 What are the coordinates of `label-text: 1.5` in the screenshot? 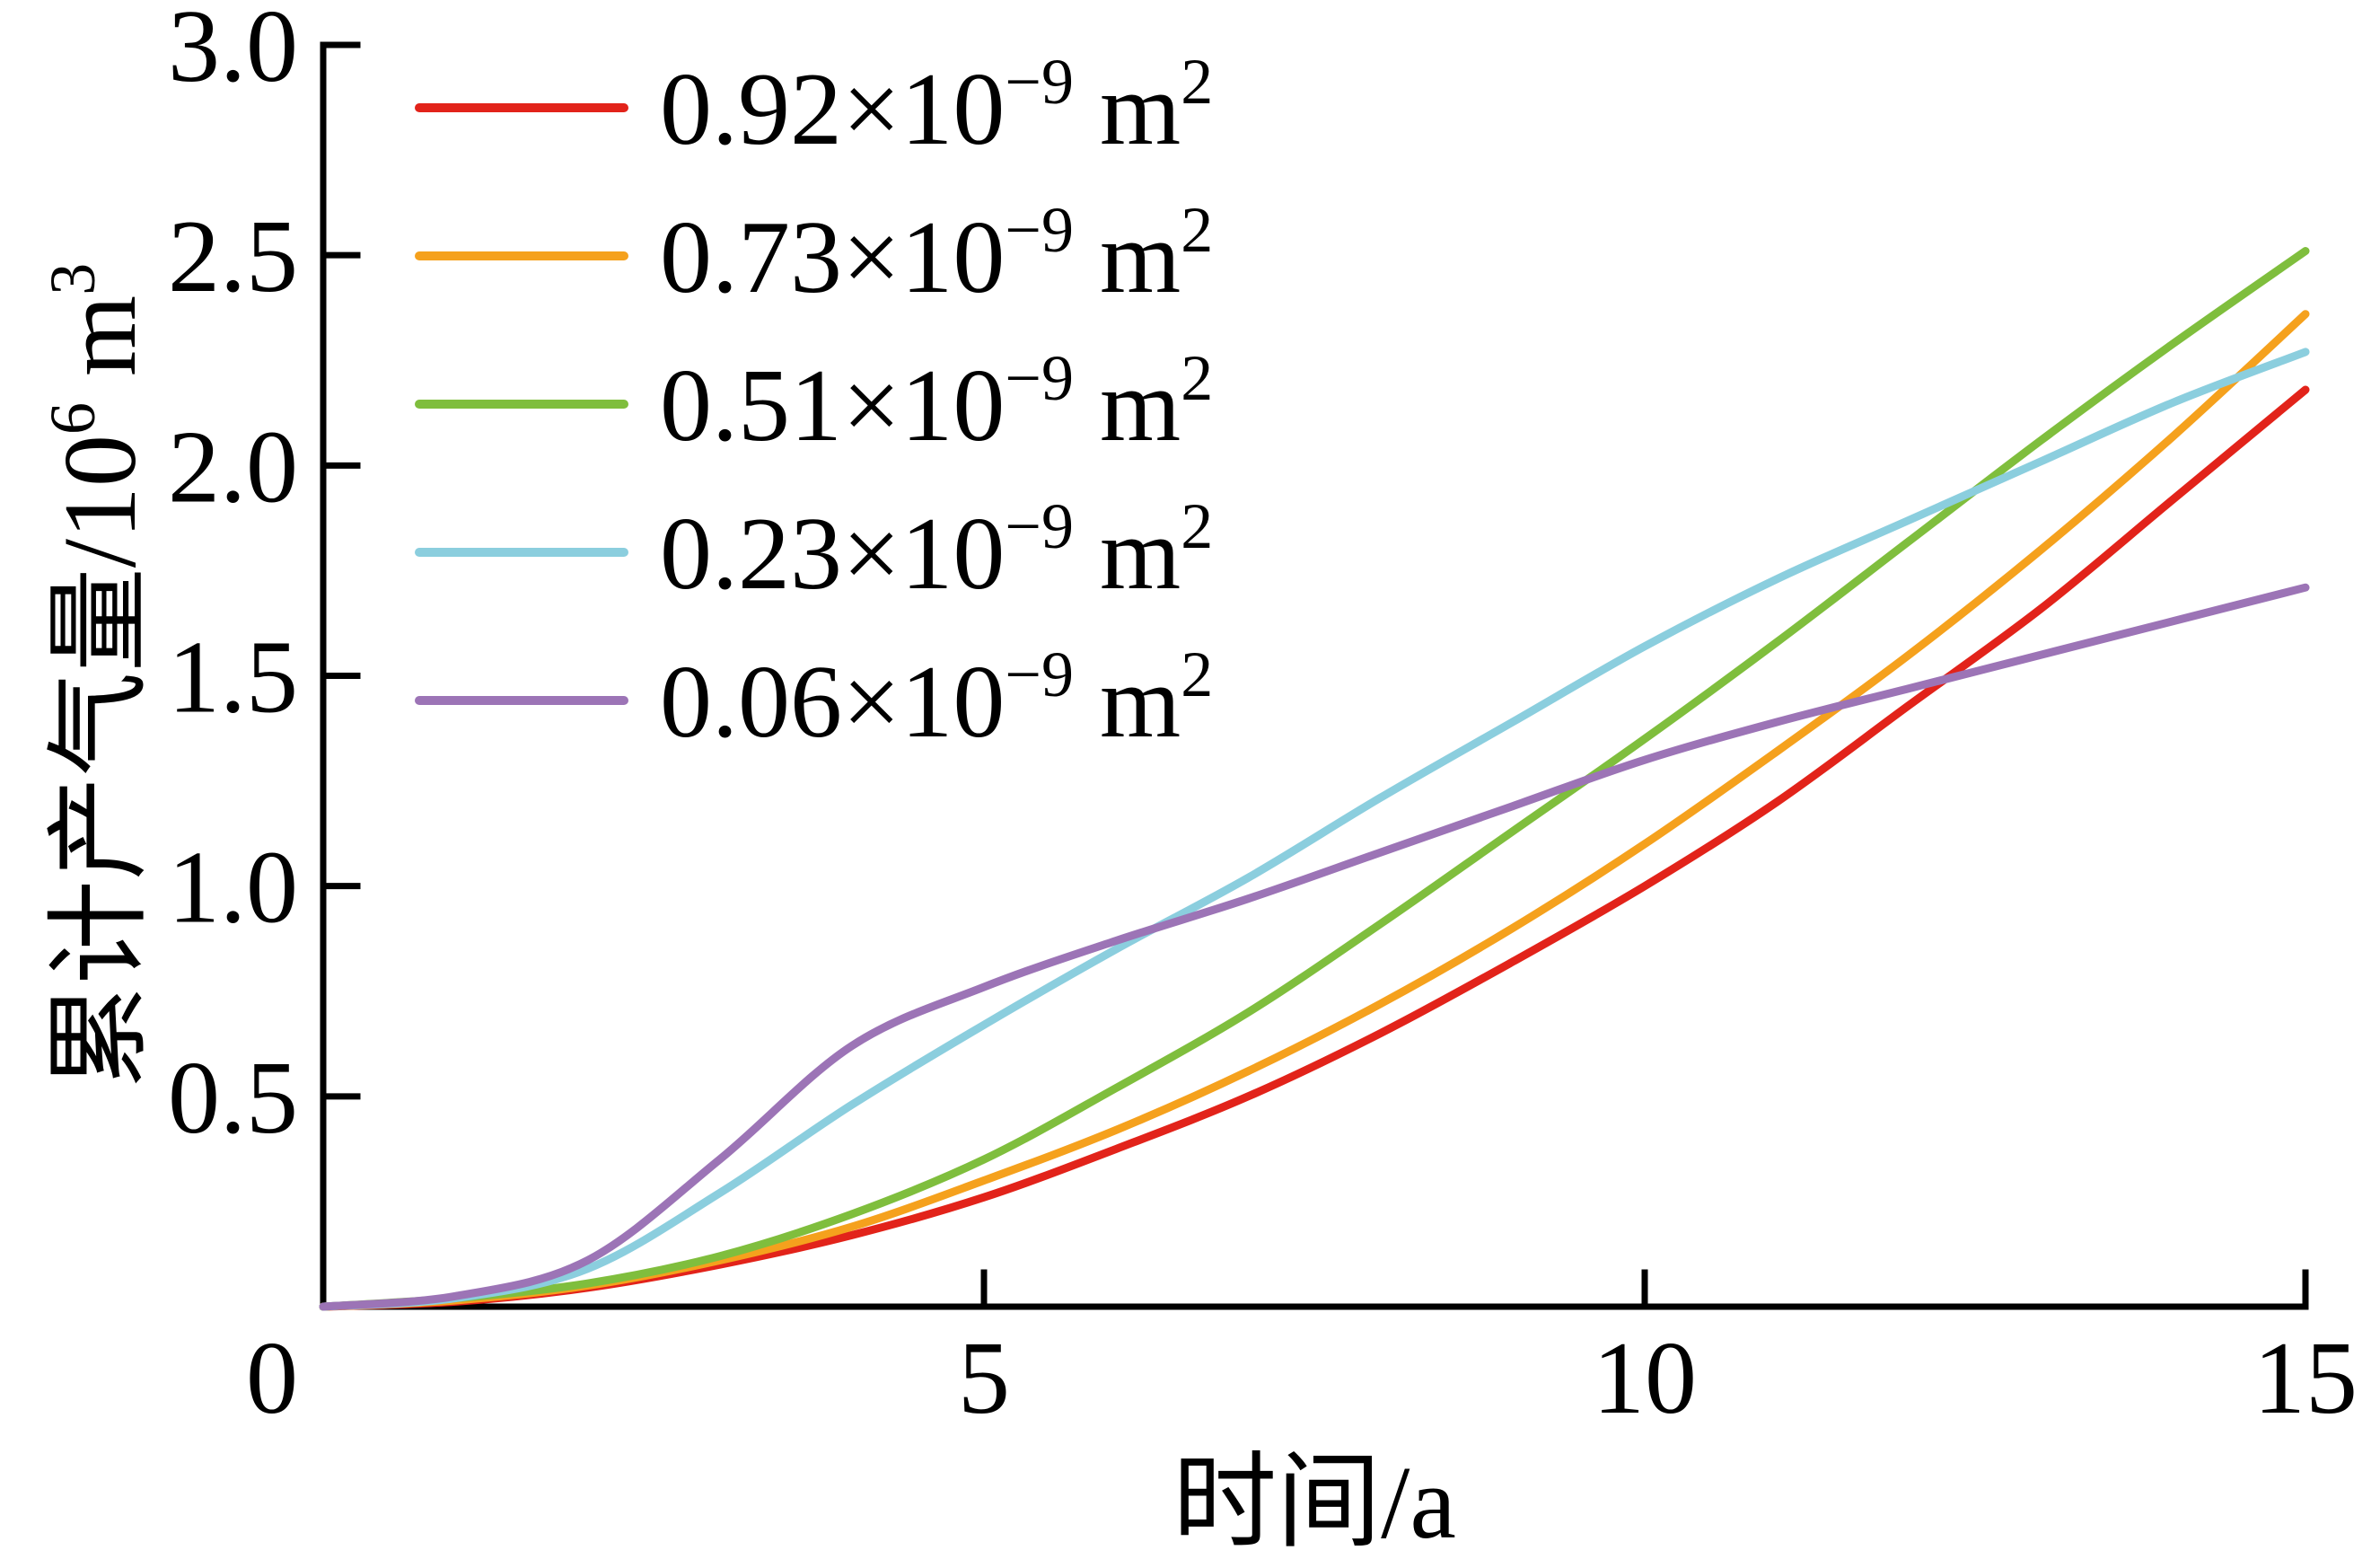 It's located at (233, 678).